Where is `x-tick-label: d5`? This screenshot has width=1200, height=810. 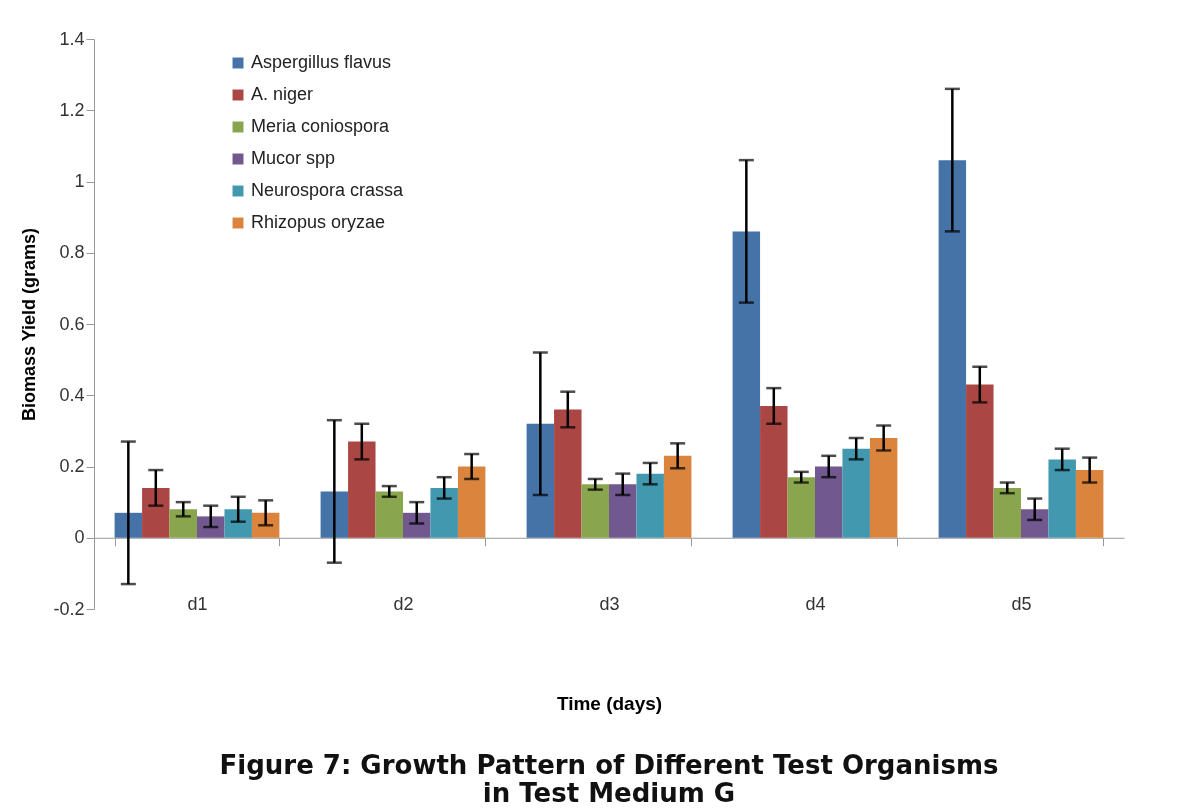
x-tick-label: d5 is located at coordinates (1021, 604).